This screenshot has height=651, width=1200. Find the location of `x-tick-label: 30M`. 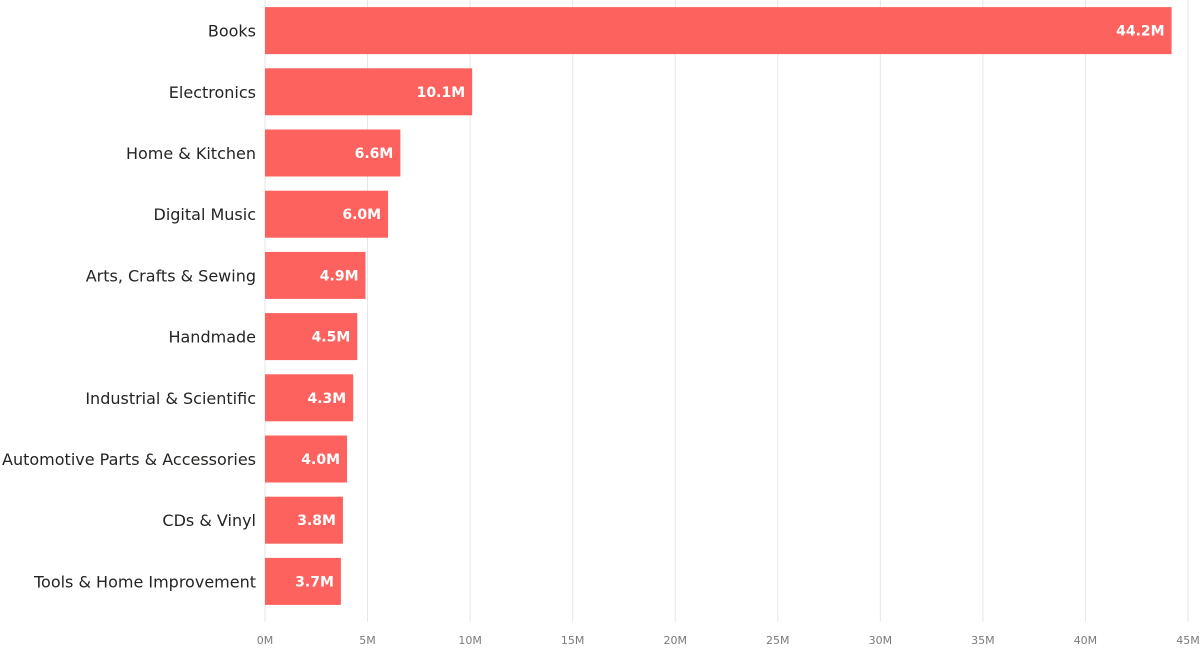

x-tick-label: 30M is located at coordinates (881, 640).